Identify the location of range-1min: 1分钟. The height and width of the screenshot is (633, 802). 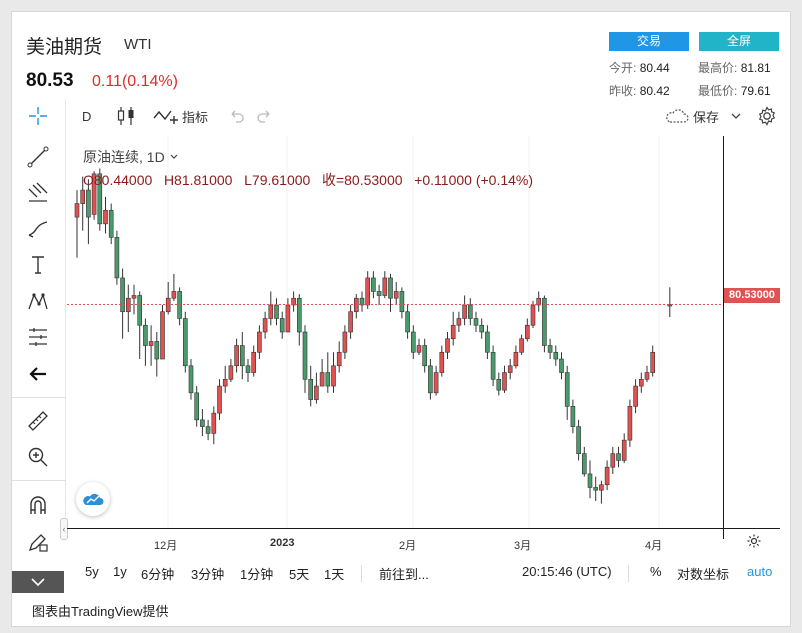
(257, 574).